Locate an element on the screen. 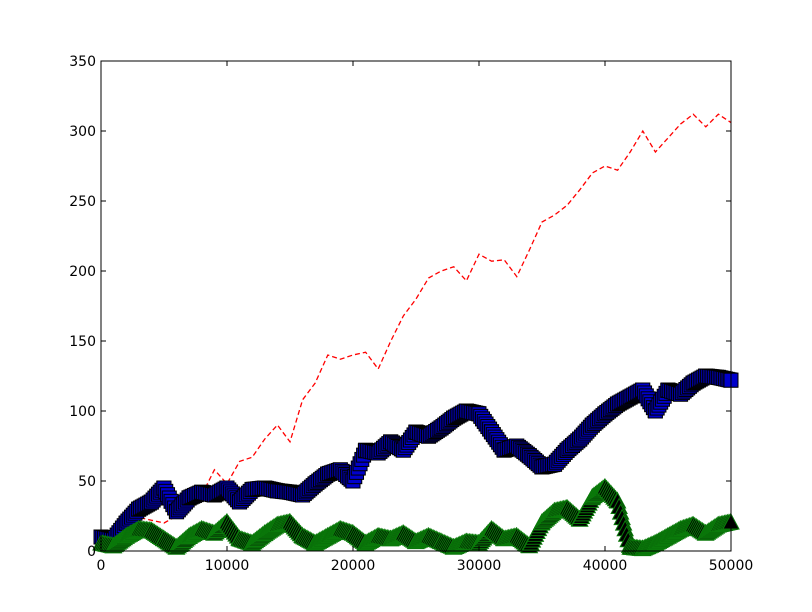  y-tick-label: 0 is located at coordinates (91, 552).